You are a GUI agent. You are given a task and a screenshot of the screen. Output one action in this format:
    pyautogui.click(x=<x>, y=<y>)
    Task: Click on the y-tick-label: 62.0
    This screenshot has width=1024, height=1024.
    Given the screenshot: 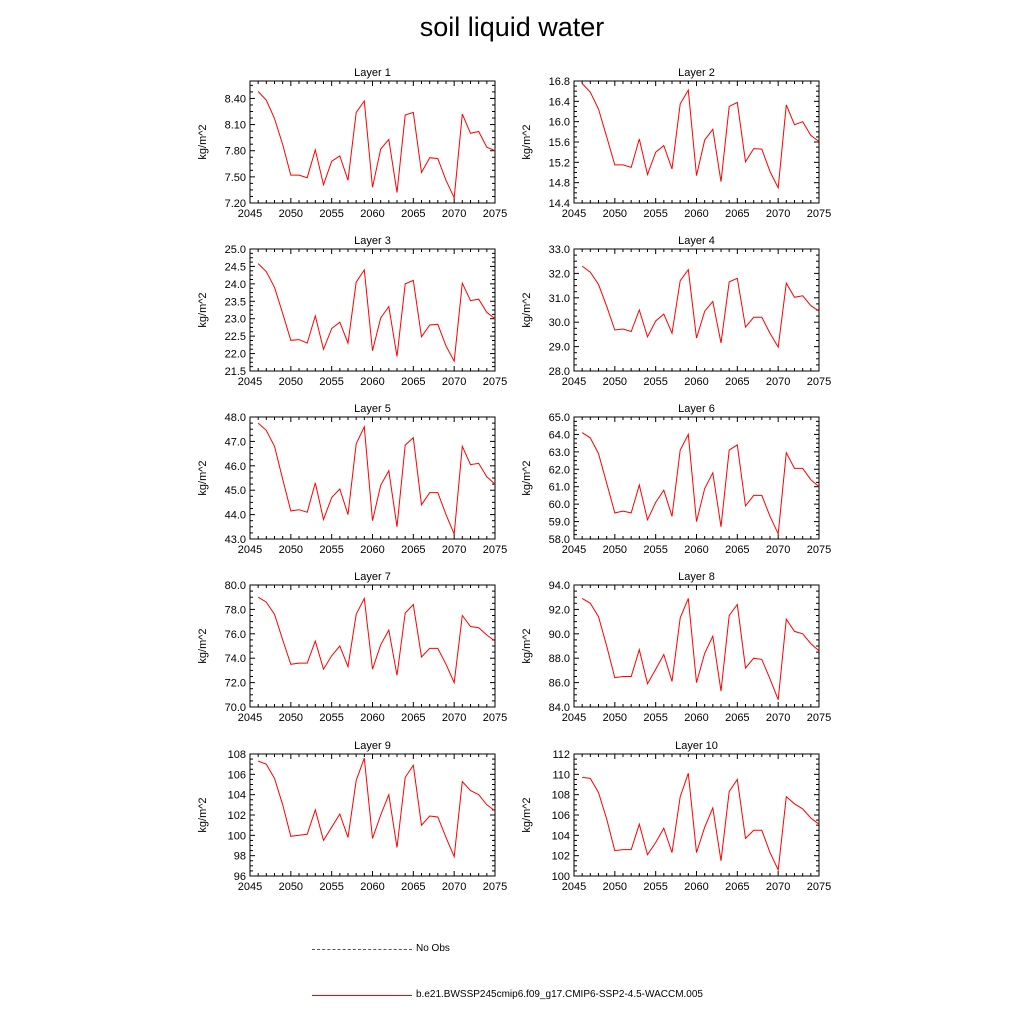 What is the action you would take?
    pyautogui.click(x=559, y=470)
    